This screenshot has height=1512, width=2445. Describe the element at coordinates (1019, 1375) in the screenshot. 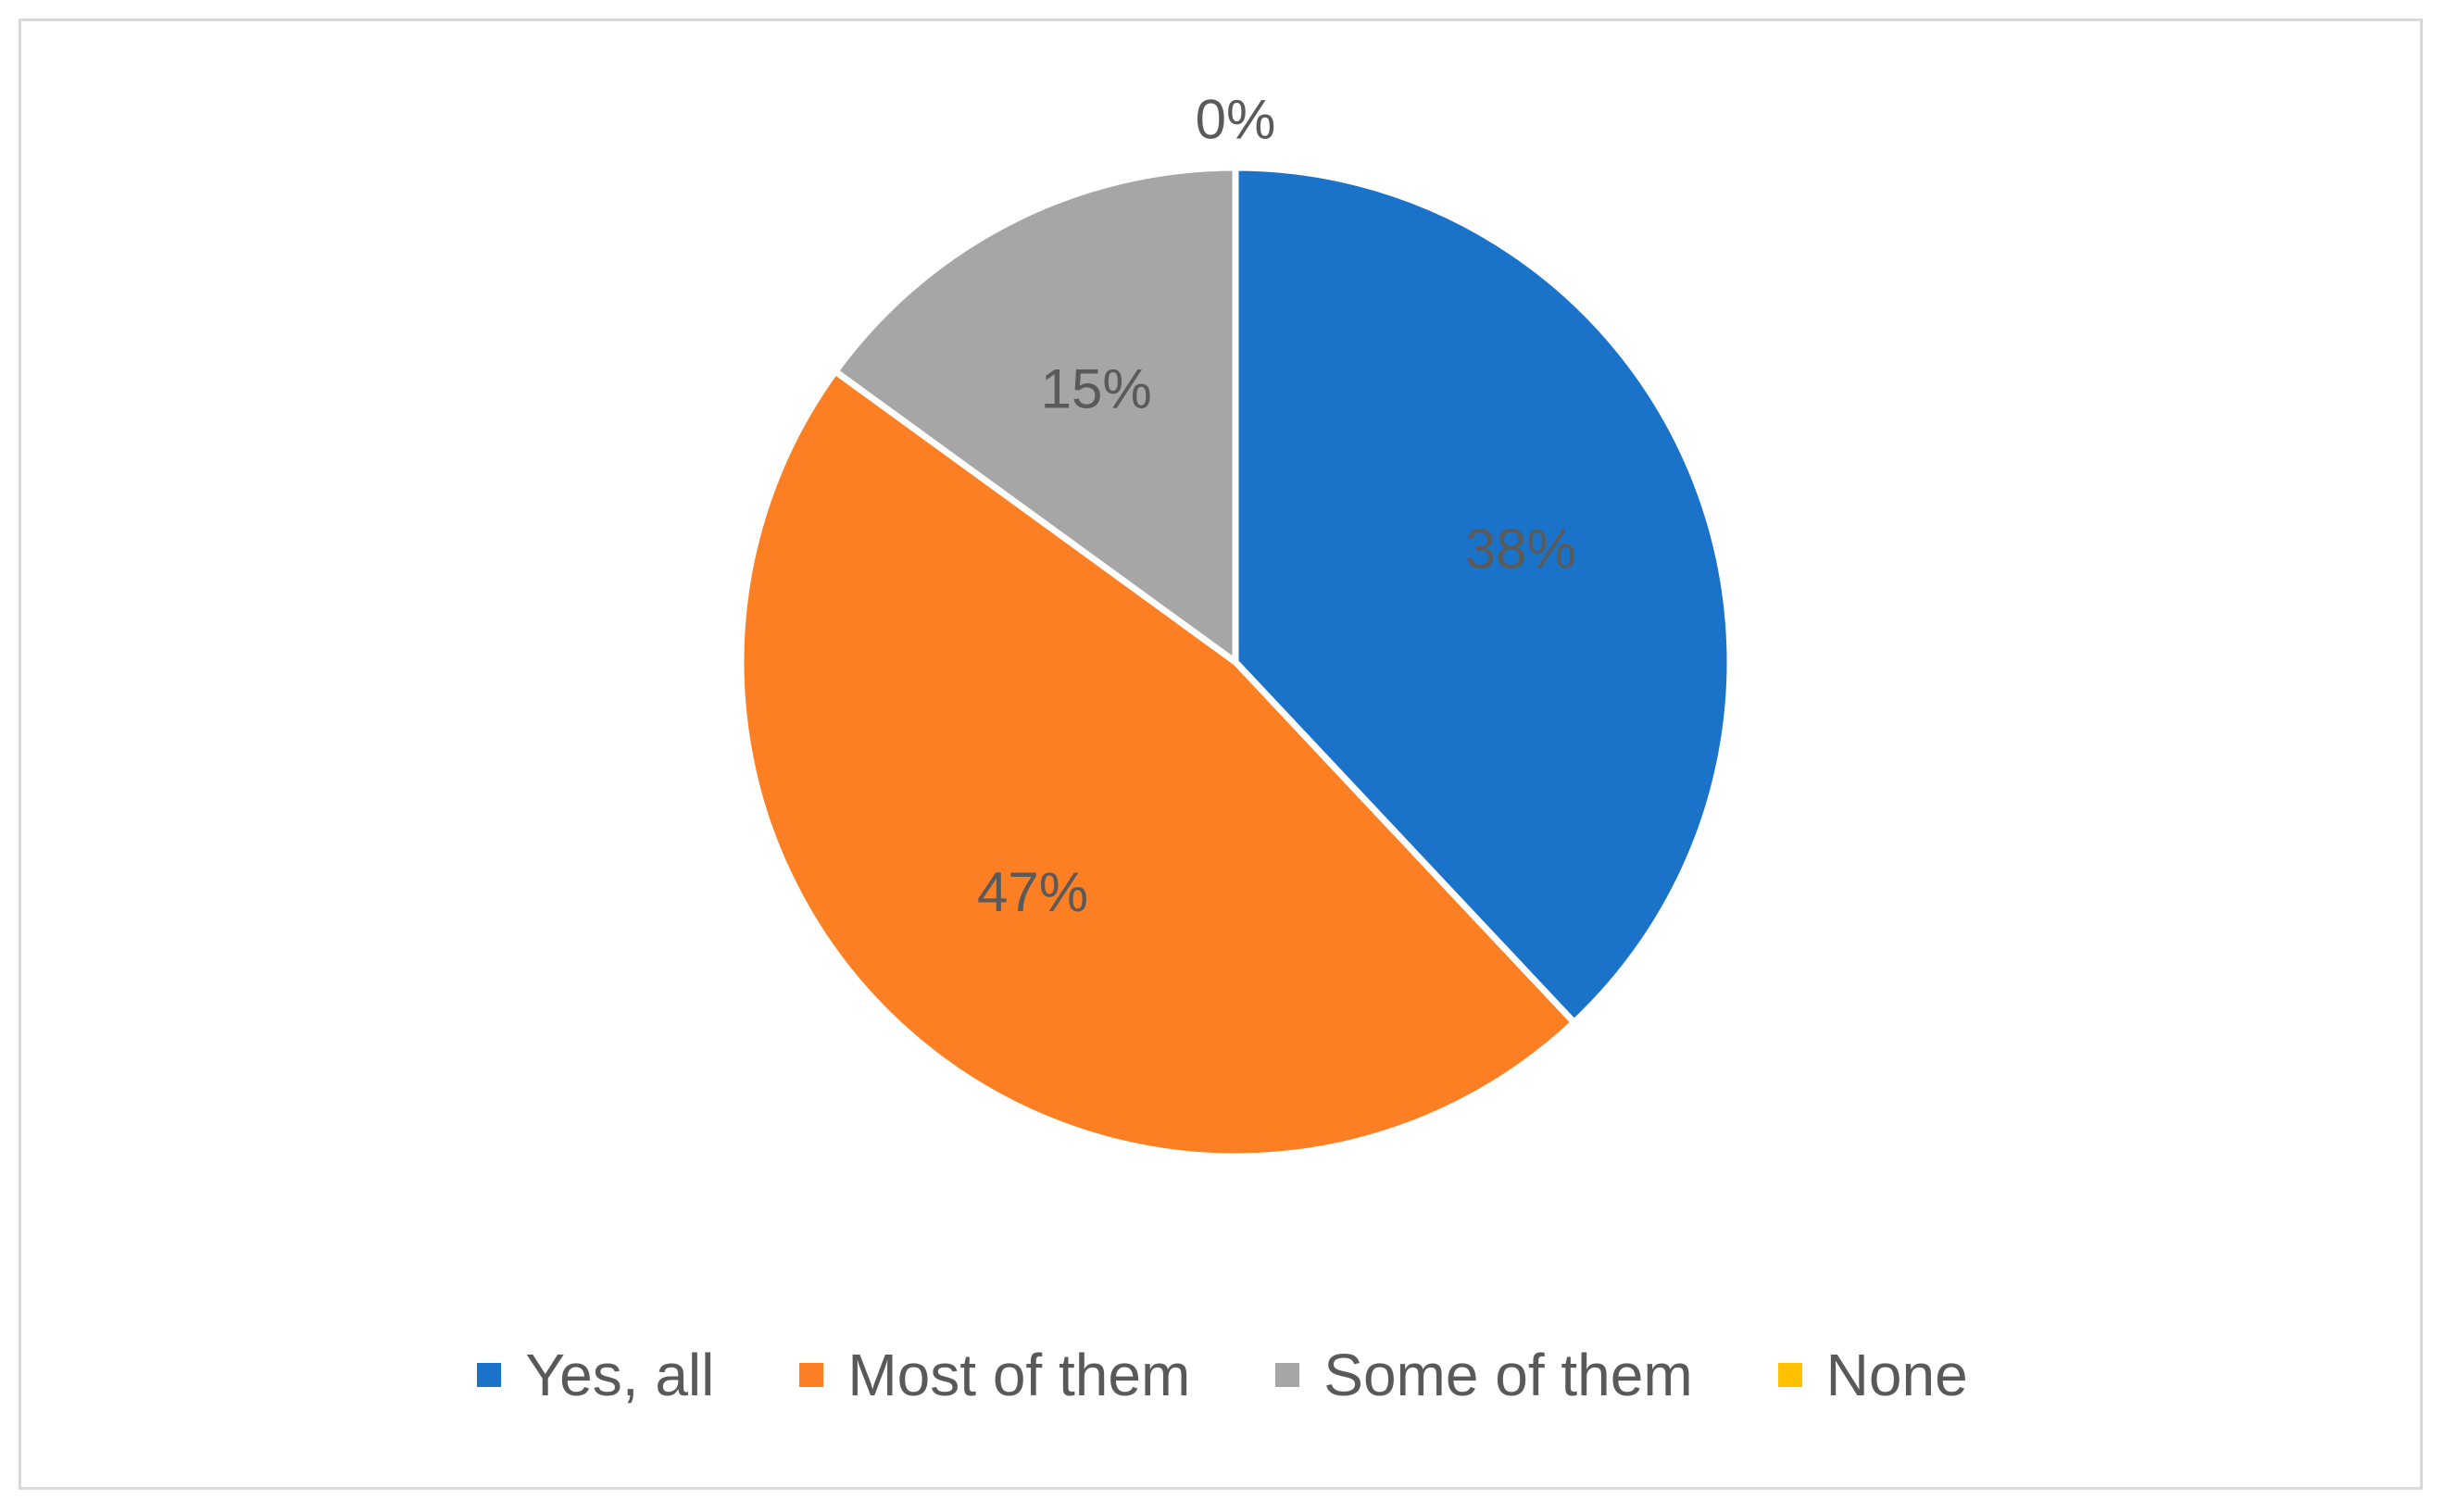

I see `legend-label: Most of them` at that location.